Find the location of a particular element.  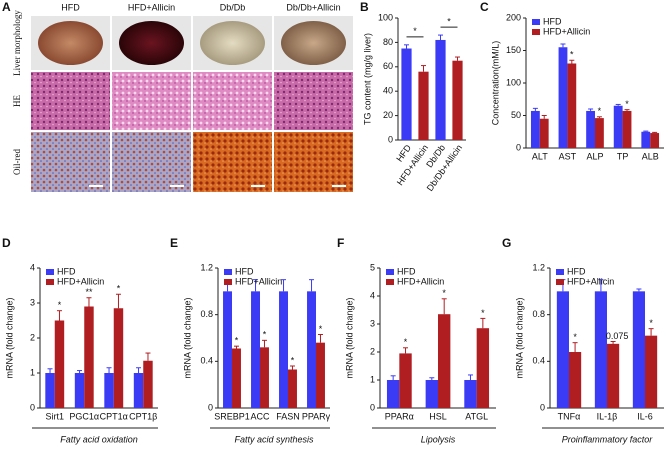

row-label: HE is located at coordinates (17, 101).